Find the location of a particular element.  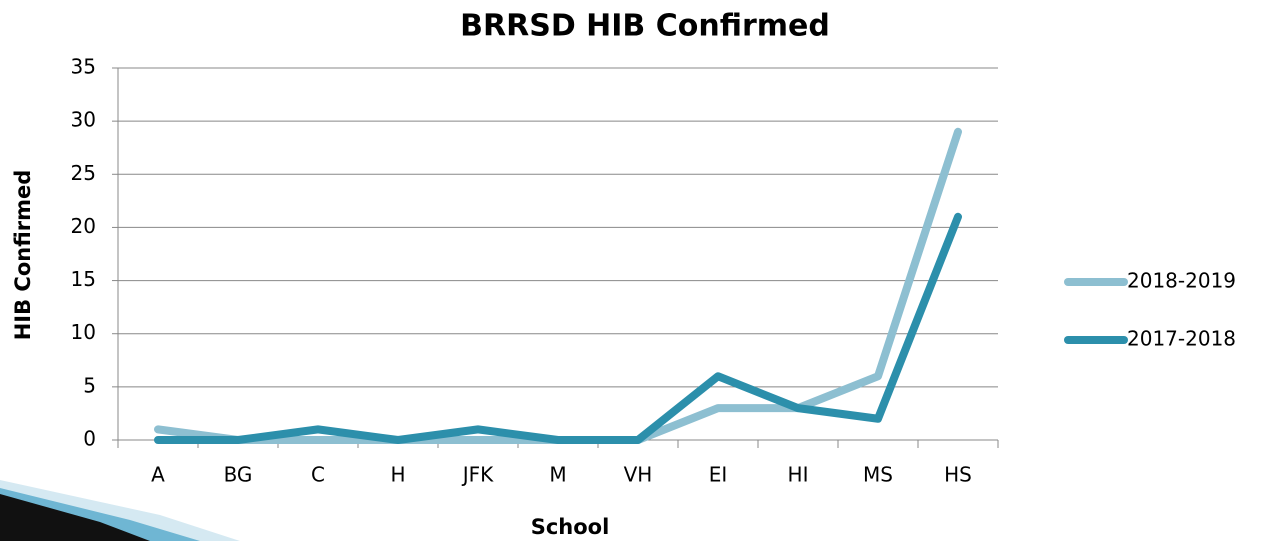

x-tick-label: EI is located at coordinates (718, 475).